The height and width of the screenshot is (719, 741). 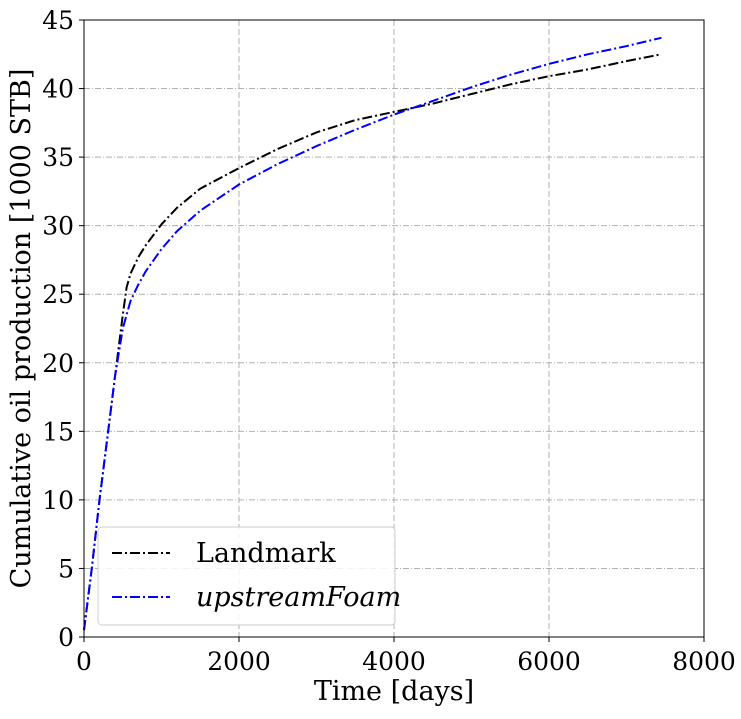 I want to click on y-tick-label: 35, so click(x=58, y=157).